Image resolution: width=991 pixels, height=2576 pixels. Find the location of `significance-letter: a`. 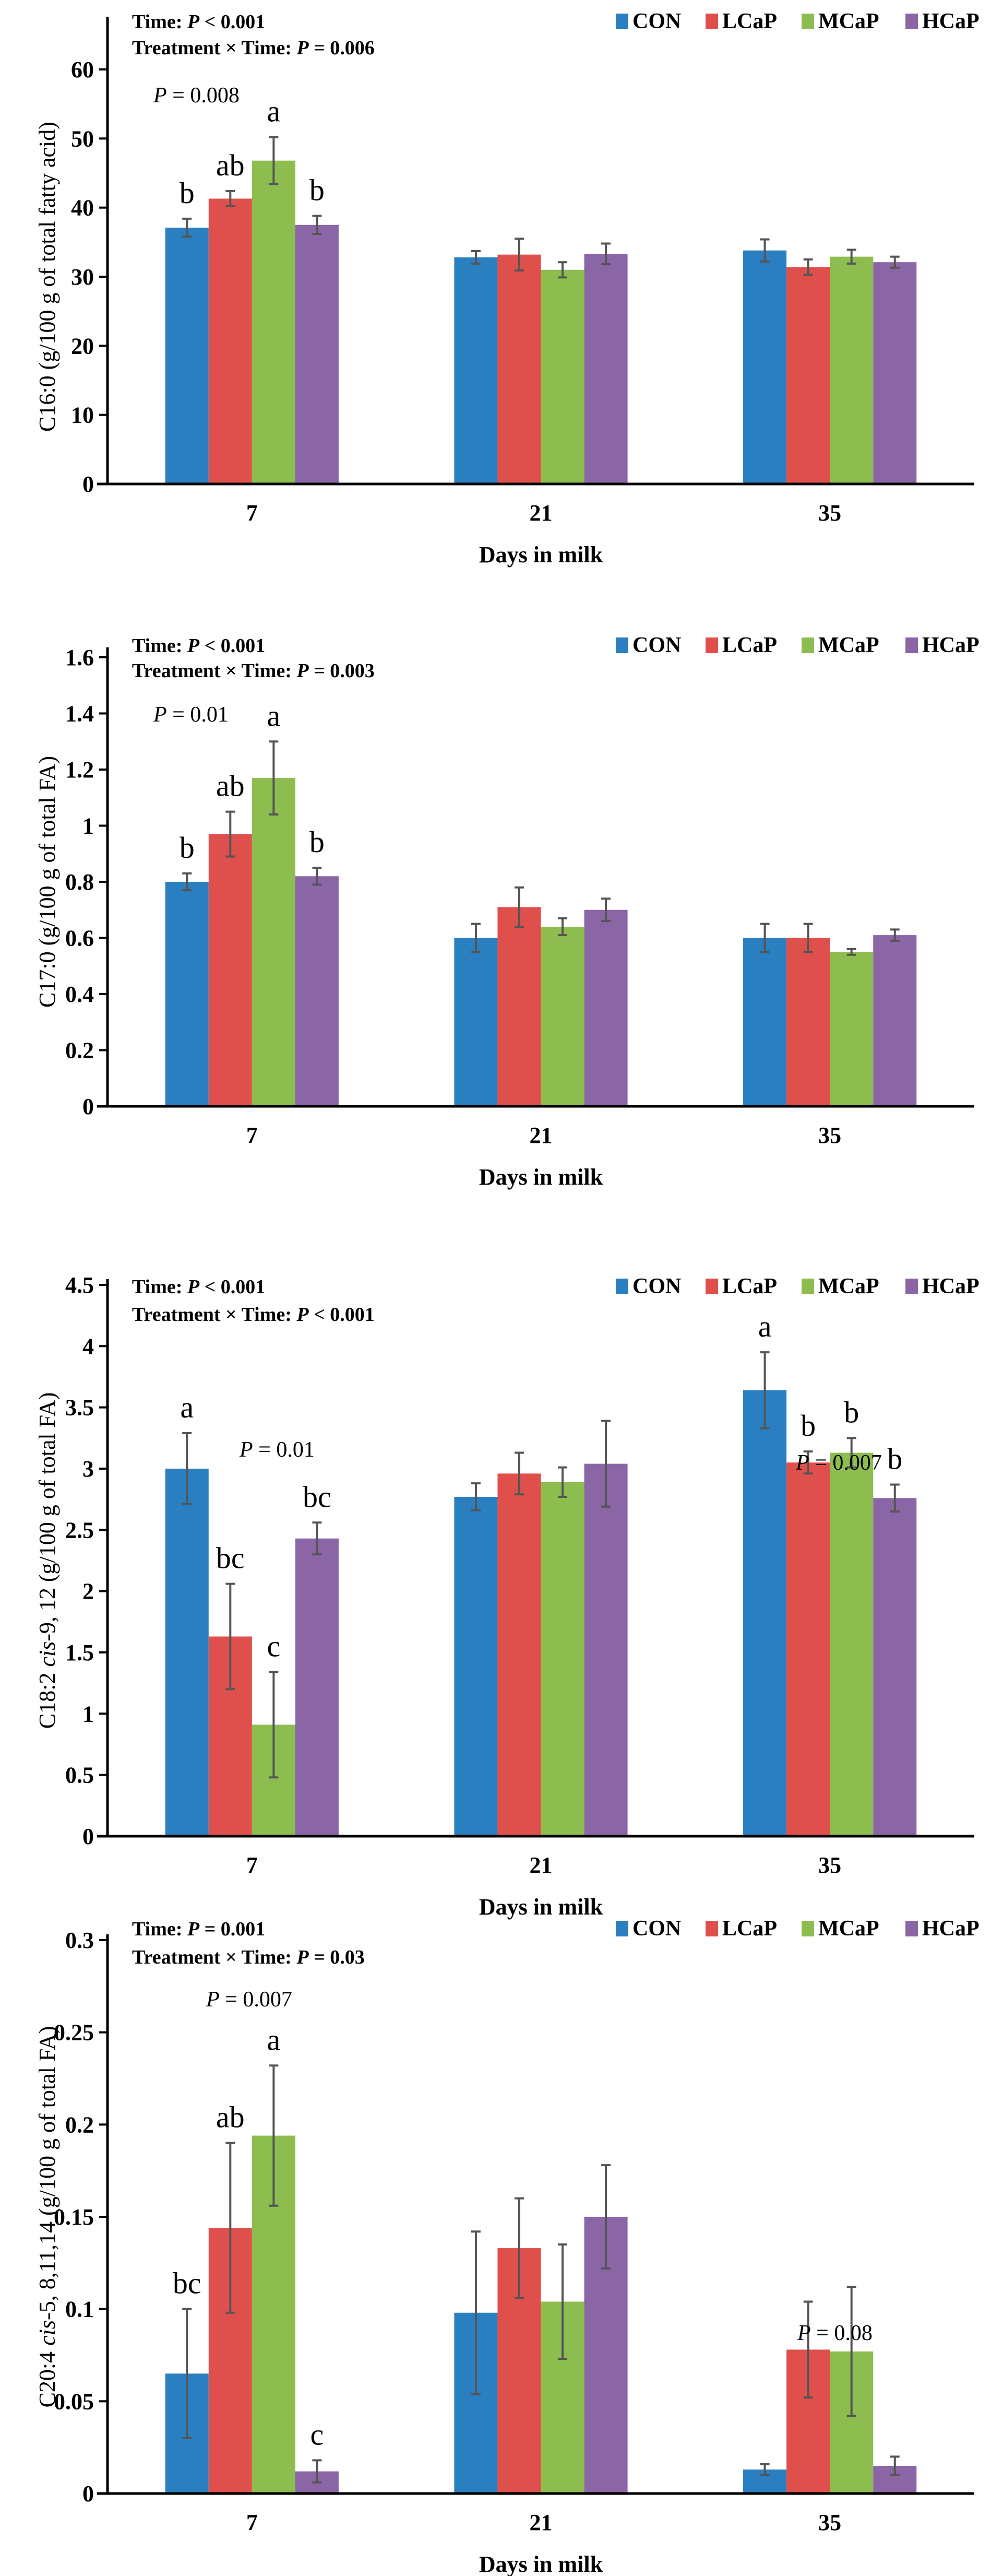

significance-letter: a is located at coordinates (187, 1407).